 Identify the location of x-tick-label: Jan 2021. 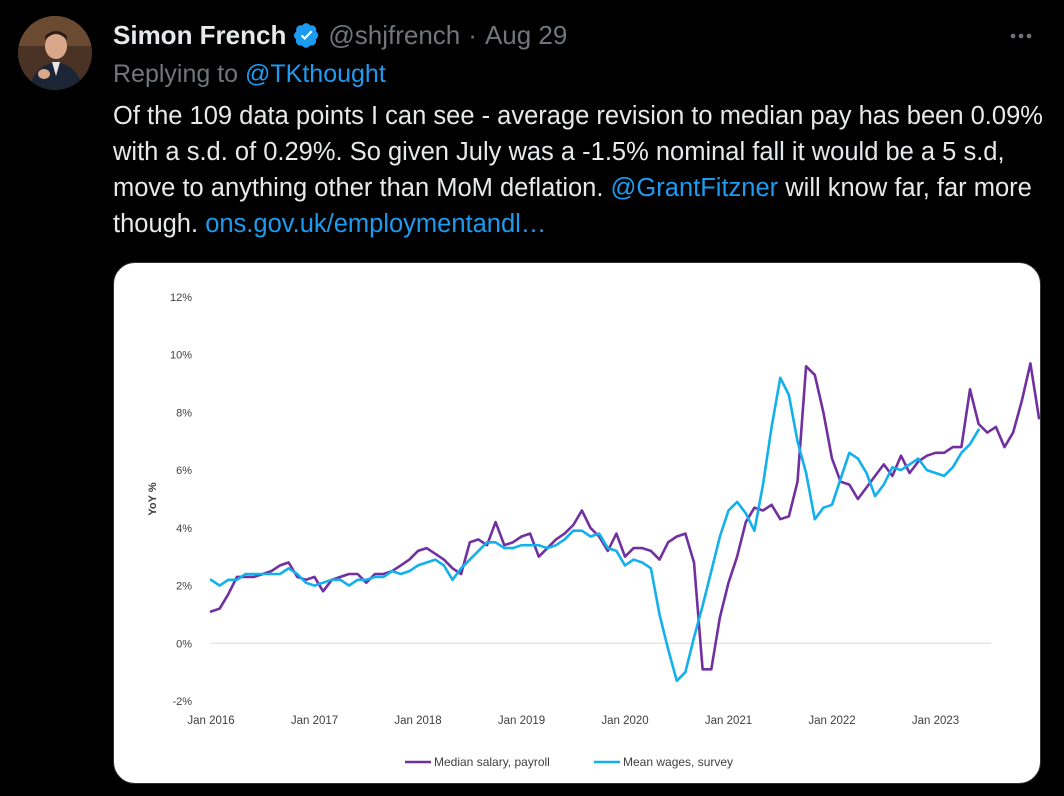
(728, 721).